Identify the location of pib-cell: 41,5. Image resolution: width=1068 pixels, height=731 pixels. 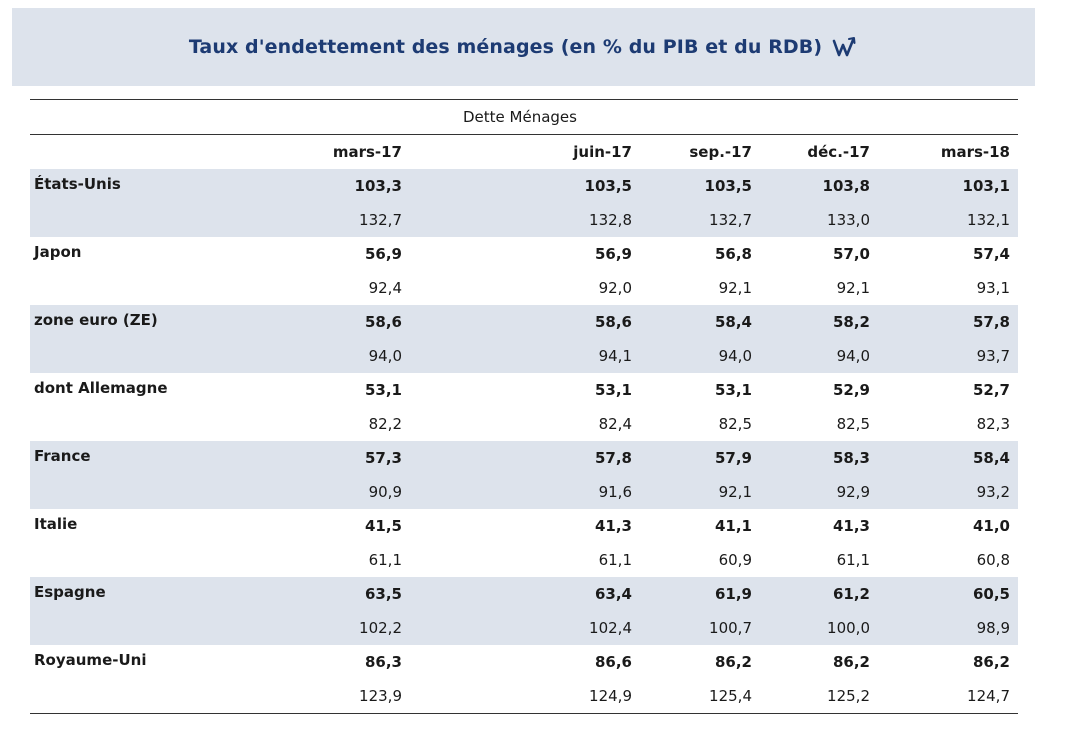
(383, 526).